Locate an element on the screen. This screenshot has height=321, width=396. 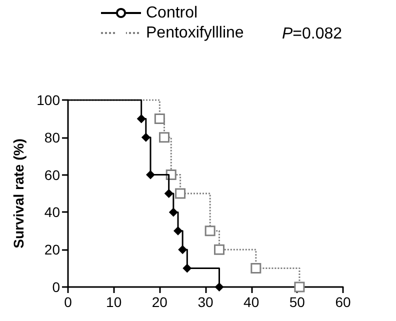
y-tick-label: 100 is located at coordinates (48, 100).